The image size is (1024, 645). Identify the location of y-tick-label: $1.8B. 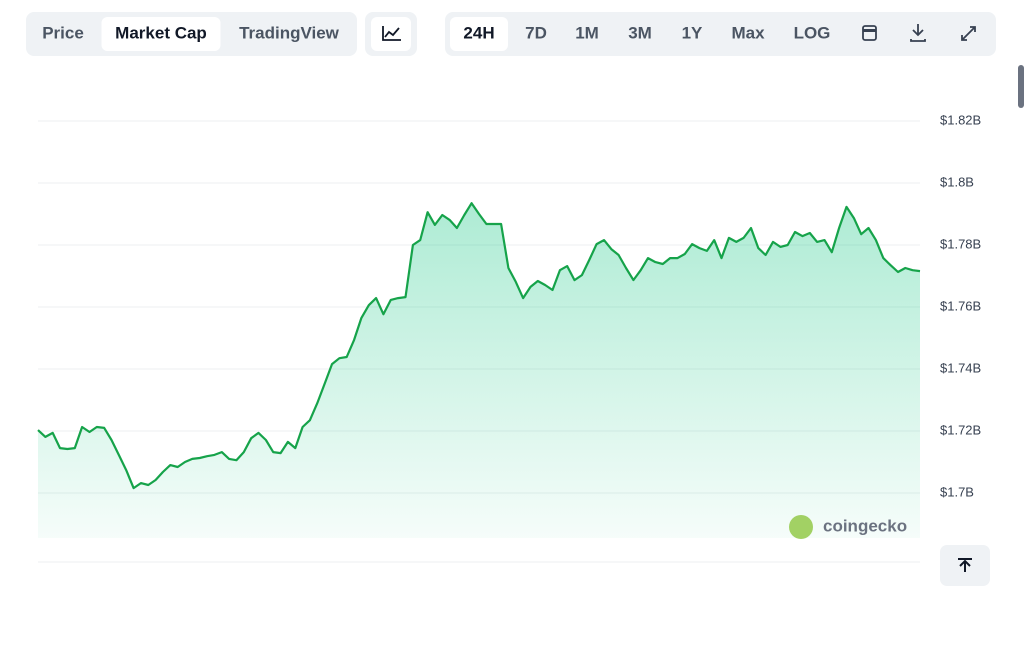
(957, 181).